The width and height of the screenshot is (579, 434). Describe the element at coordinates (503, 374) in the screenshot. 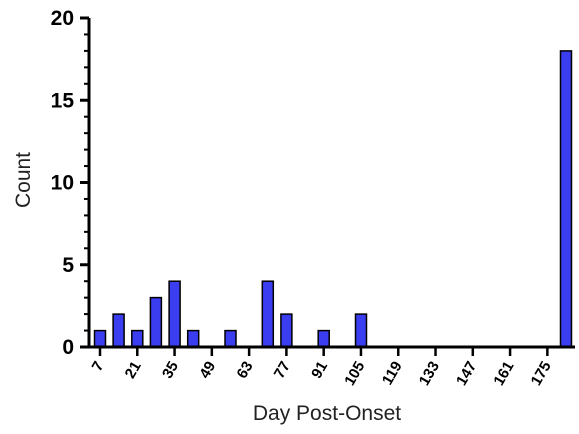

I see `x-tick-label-161: 161` at that location.